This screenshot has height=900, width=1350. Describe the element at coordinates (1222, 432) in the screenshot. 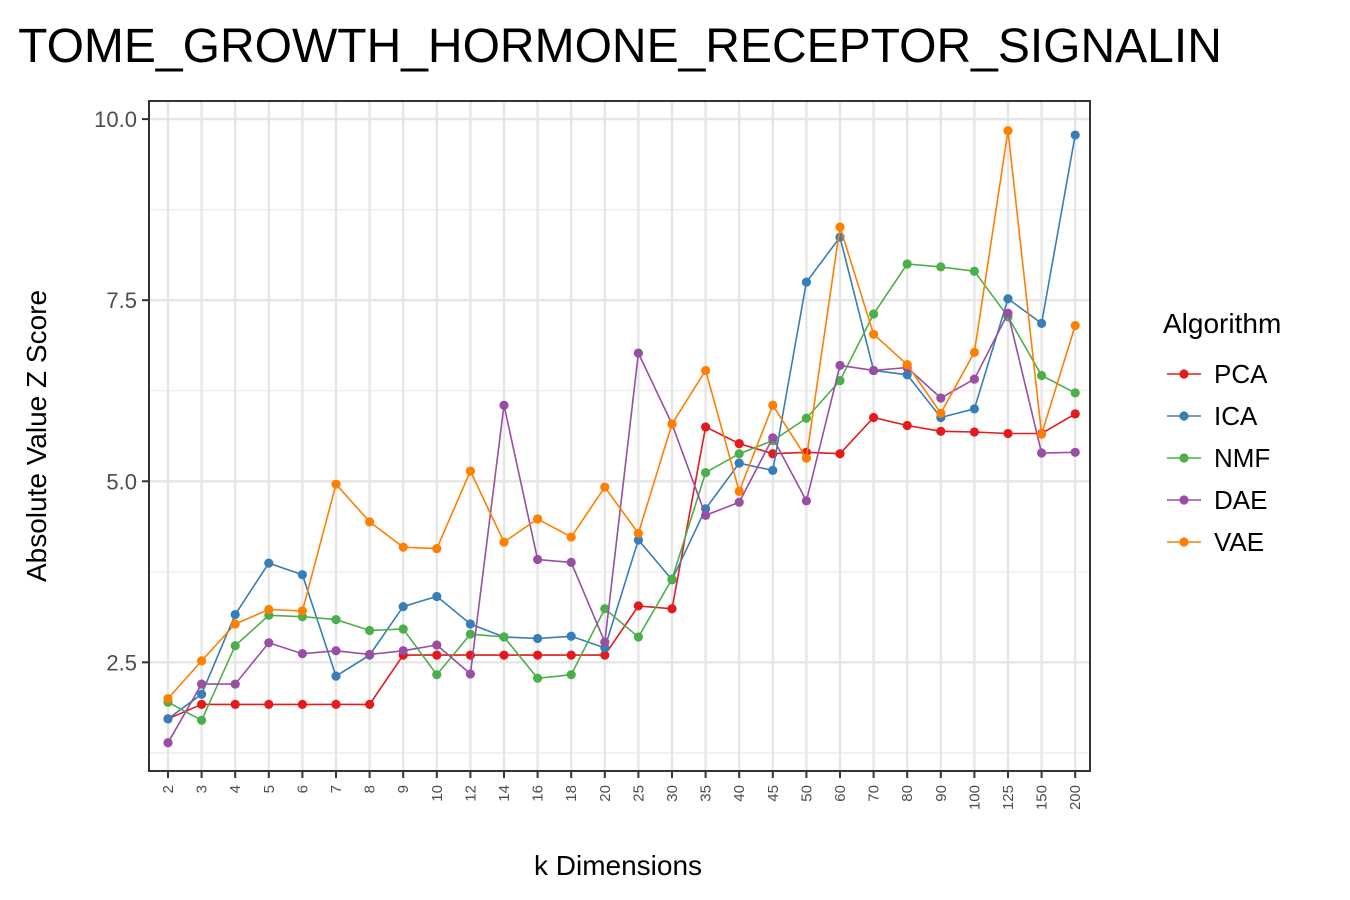

I see `legend: Algorithm PCA ICA NMF DAE VAE` at that location.